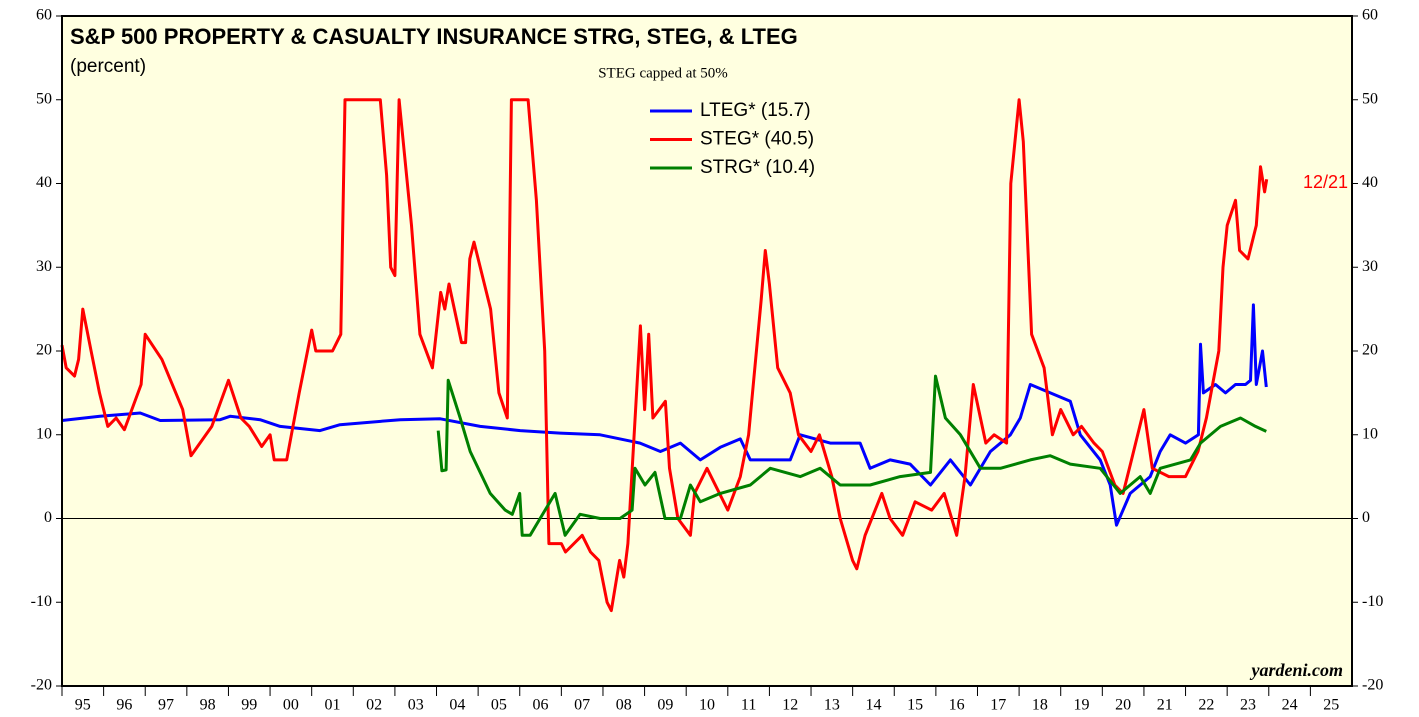  I want to click on x-tick-label: 00, so click(291, 705).